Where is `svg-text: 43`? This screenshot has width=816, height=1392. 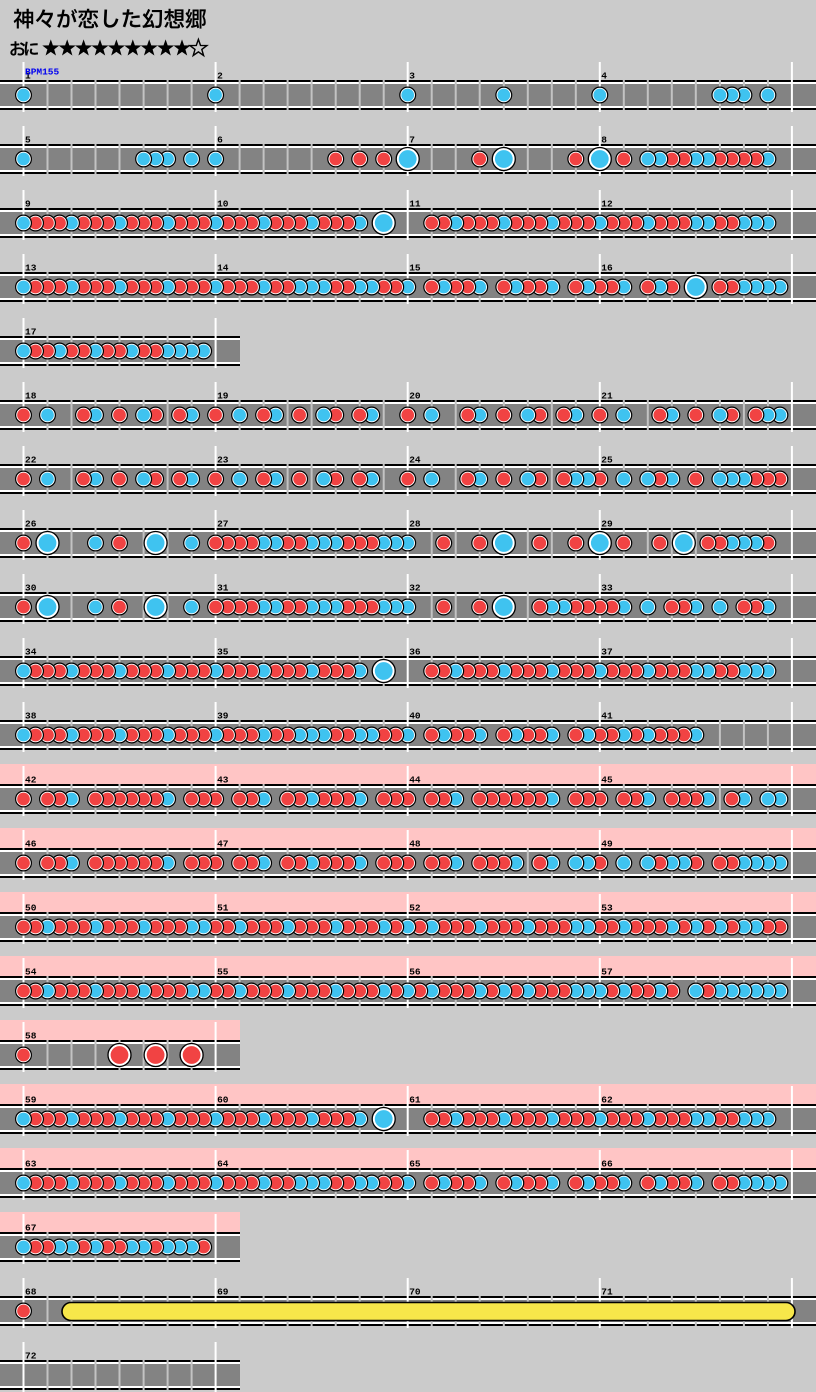 svg-text: 43 is located at coordinates (223, 780).